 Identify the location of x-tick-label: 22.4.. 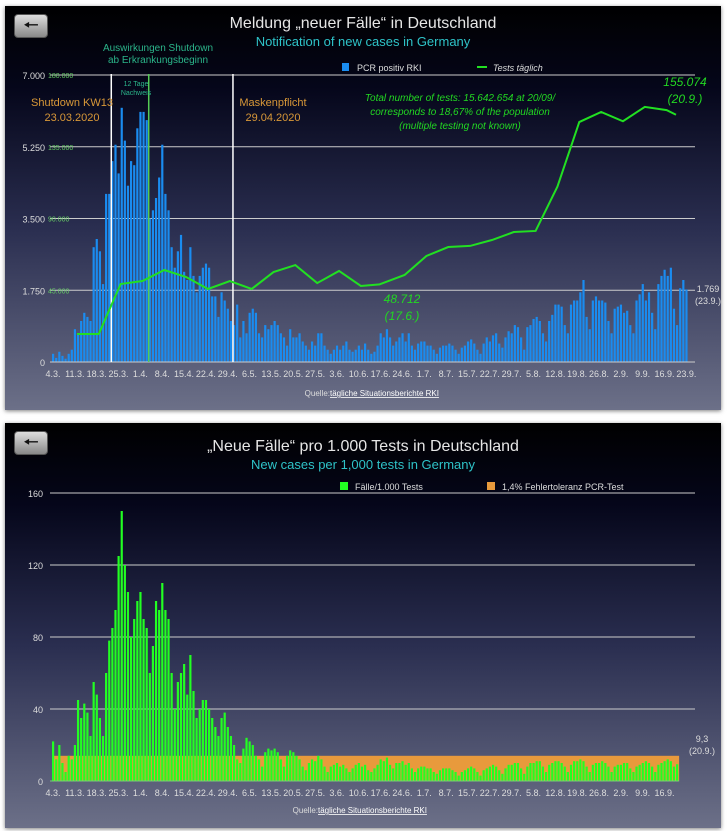
(206, 374).